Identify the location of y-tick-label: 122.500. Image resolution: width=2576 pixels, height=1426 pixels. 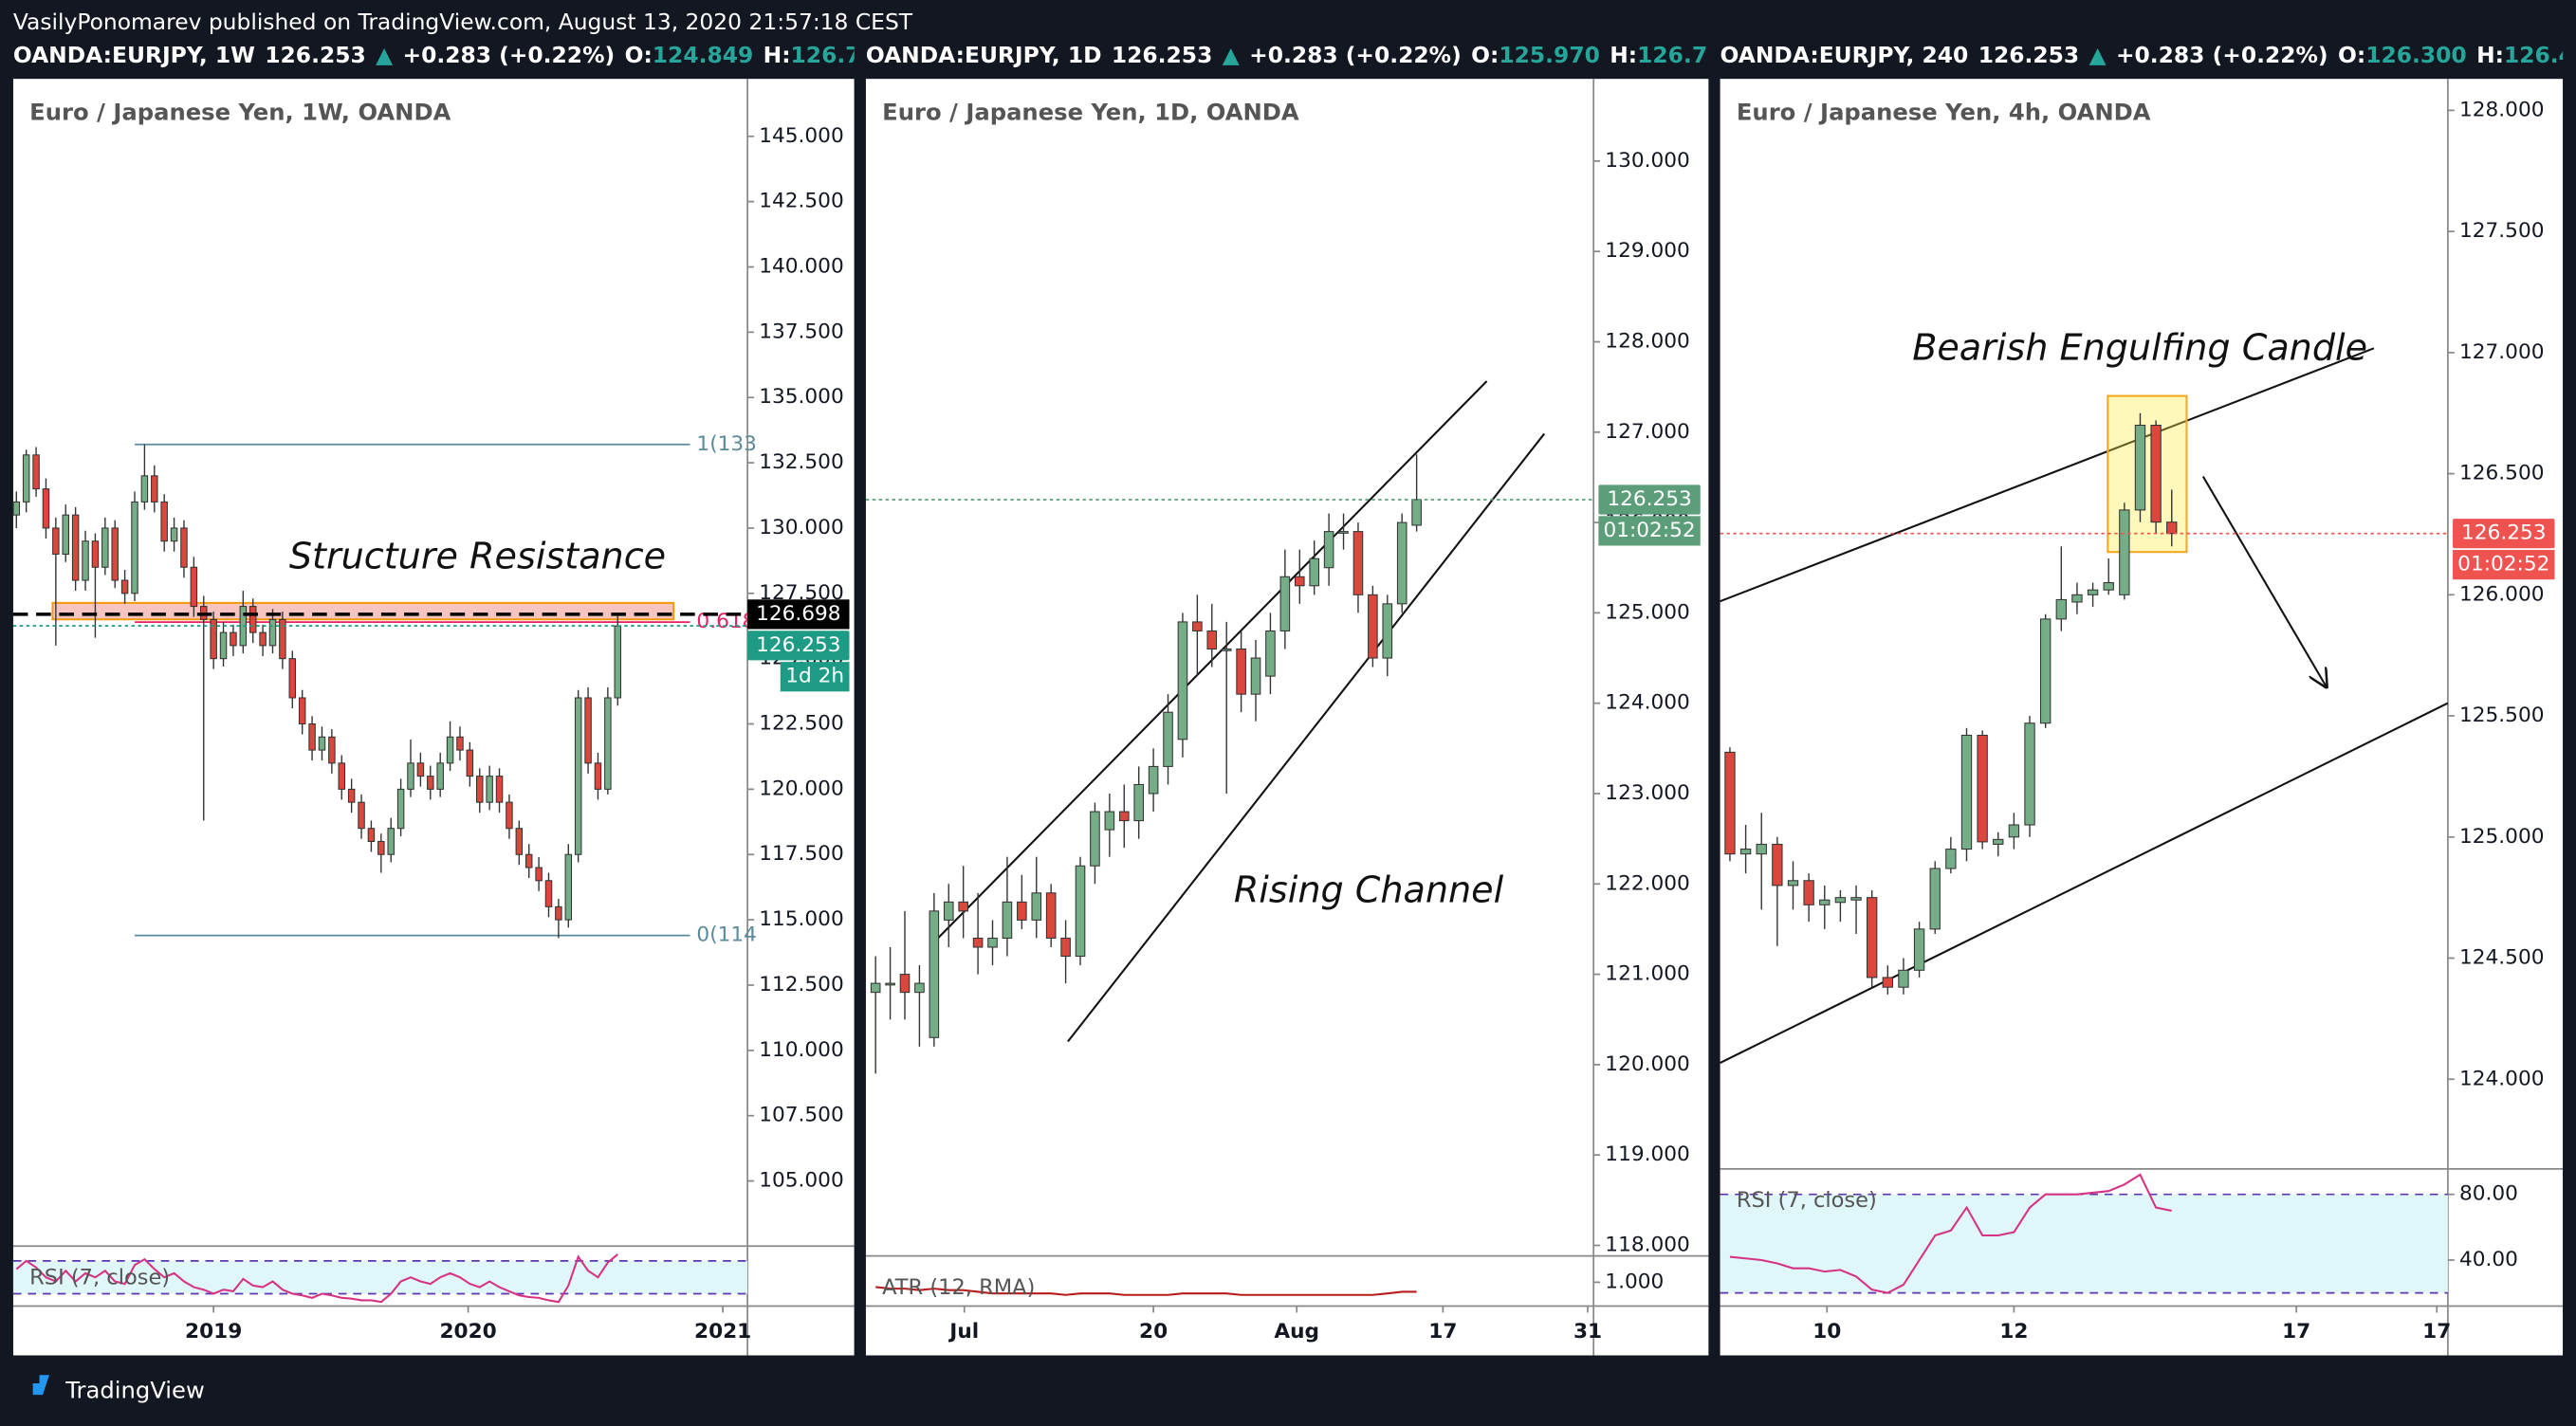
(801, 724).